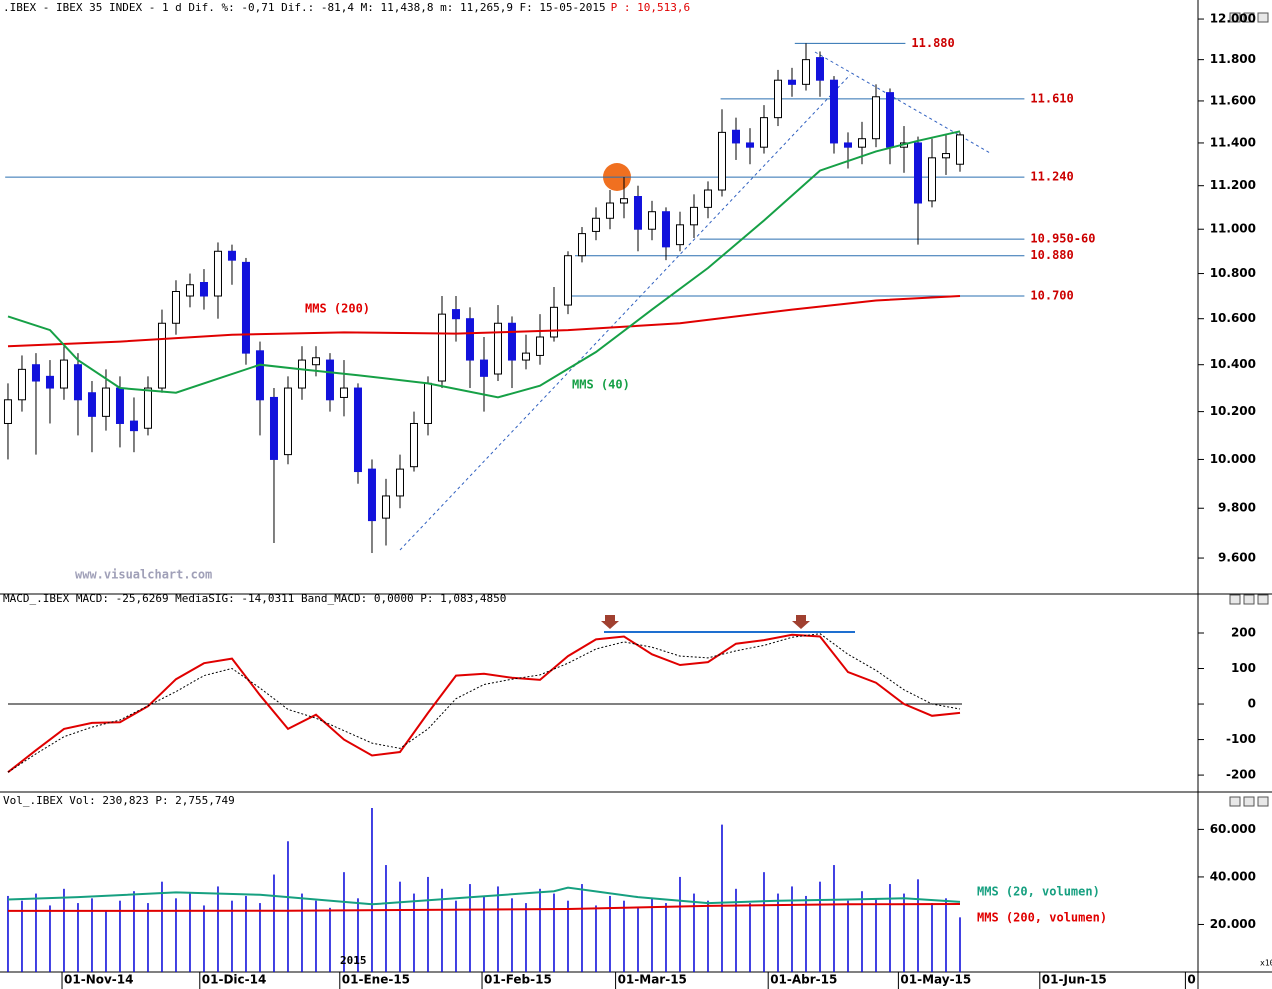 This screenshot has height=989, width=1272. Describe the element at coordinates (1233, 876) in the screenshot. I see `y-tick-label: 40.000` at that location.